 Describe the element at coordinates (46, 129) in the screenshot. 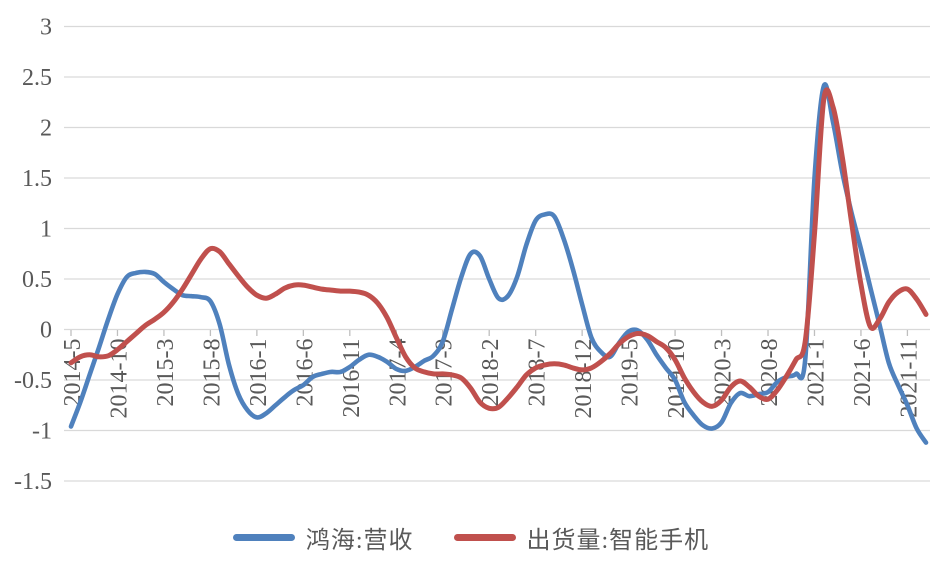

I see `y-axis-label: 2` at that location.